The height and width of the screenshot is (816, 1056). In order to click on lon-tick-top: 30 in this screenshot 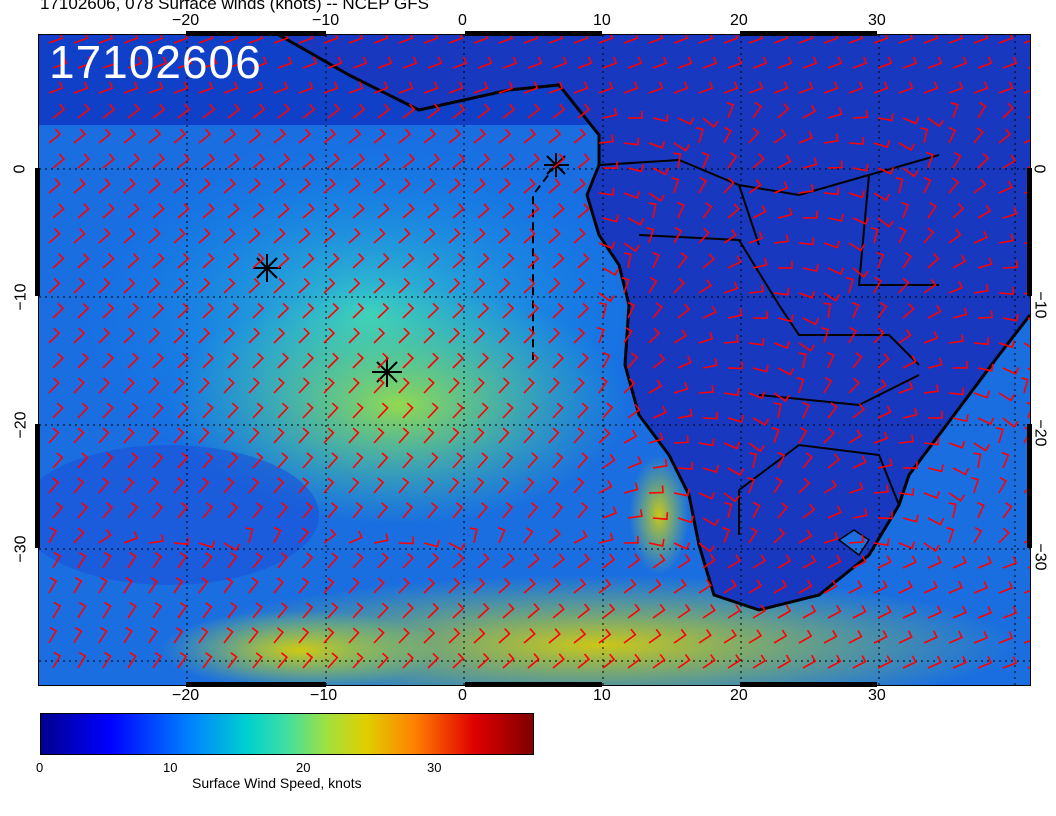, I will do `click(877, 20)`.